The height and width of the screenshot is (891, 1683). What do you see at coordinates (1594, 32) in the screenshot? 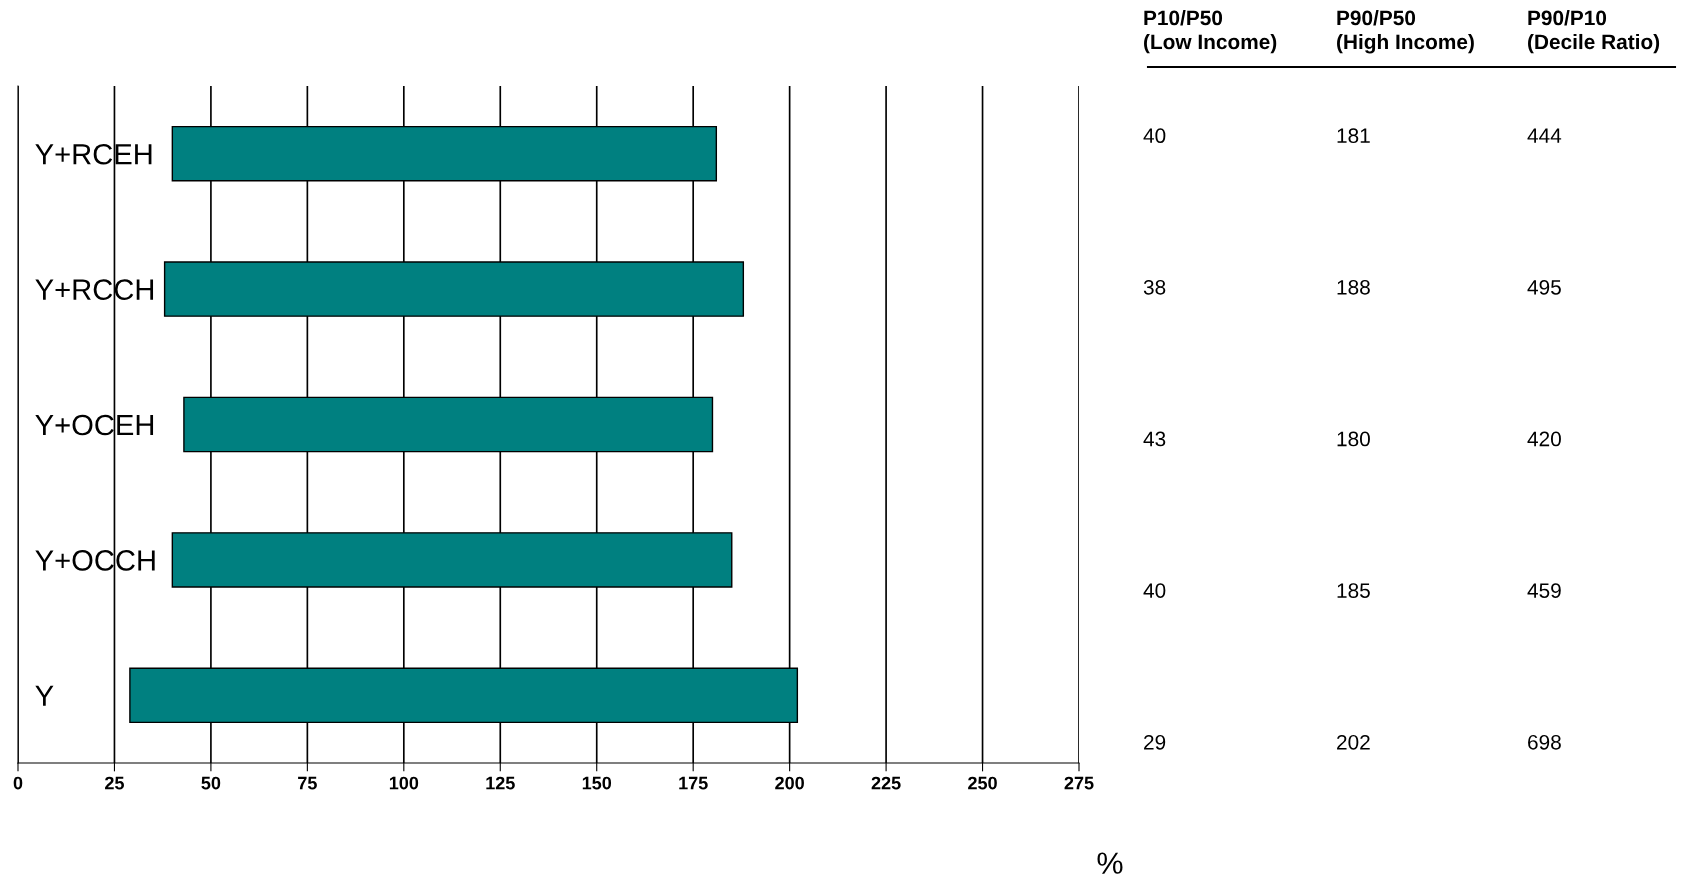
I see `text: P90/P10 (Decile Ratio)` at bounding box center [1594, 32].